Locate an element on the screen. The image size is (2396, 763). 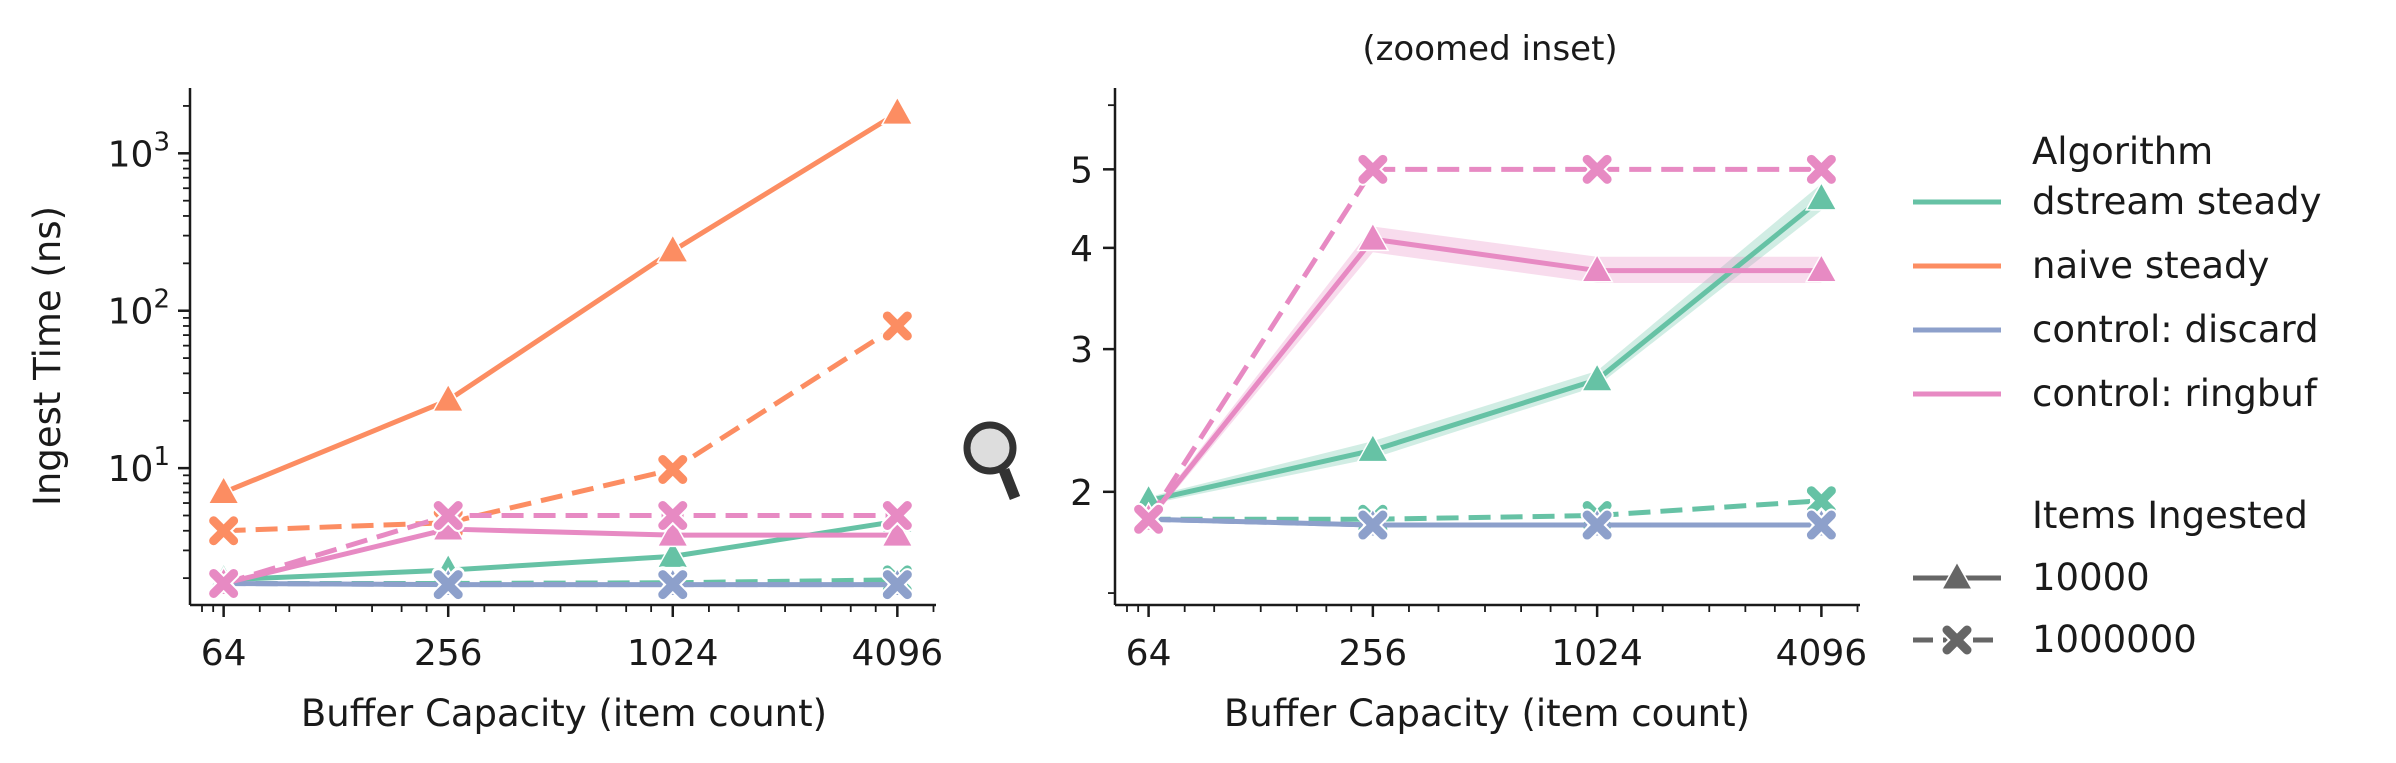
legend-label: 1000000 is located at coordinates (2114, 639).